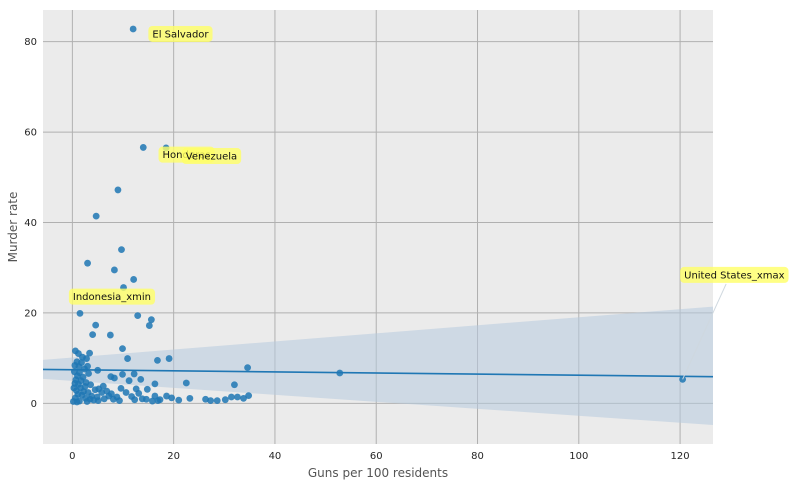 The width and height of the screenshot is (790, 486). What do you see at coordinates (72, 456) in the screenshot?
I see `x-tick-label: 0` at bounding box center [72, 456].